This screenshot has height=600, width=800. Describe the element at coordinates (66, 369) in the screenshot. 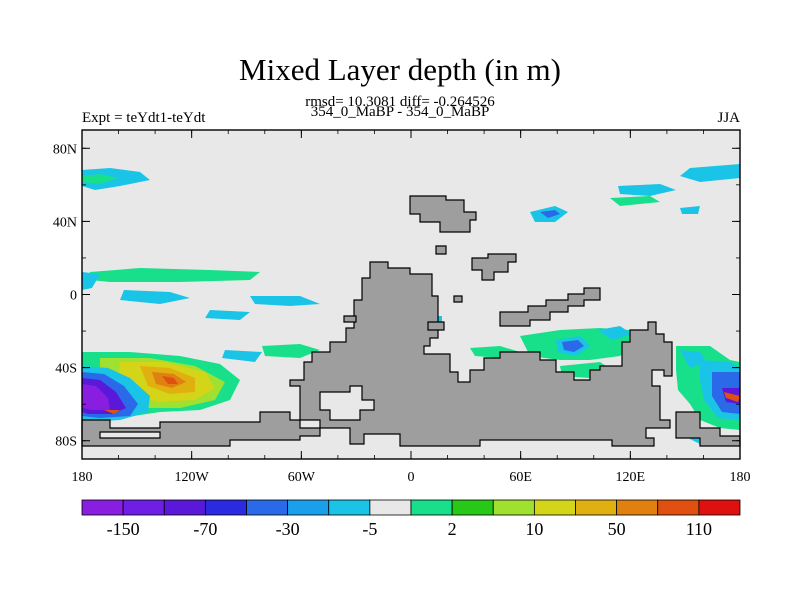

I see `y-tick-label: 40S` at that location.